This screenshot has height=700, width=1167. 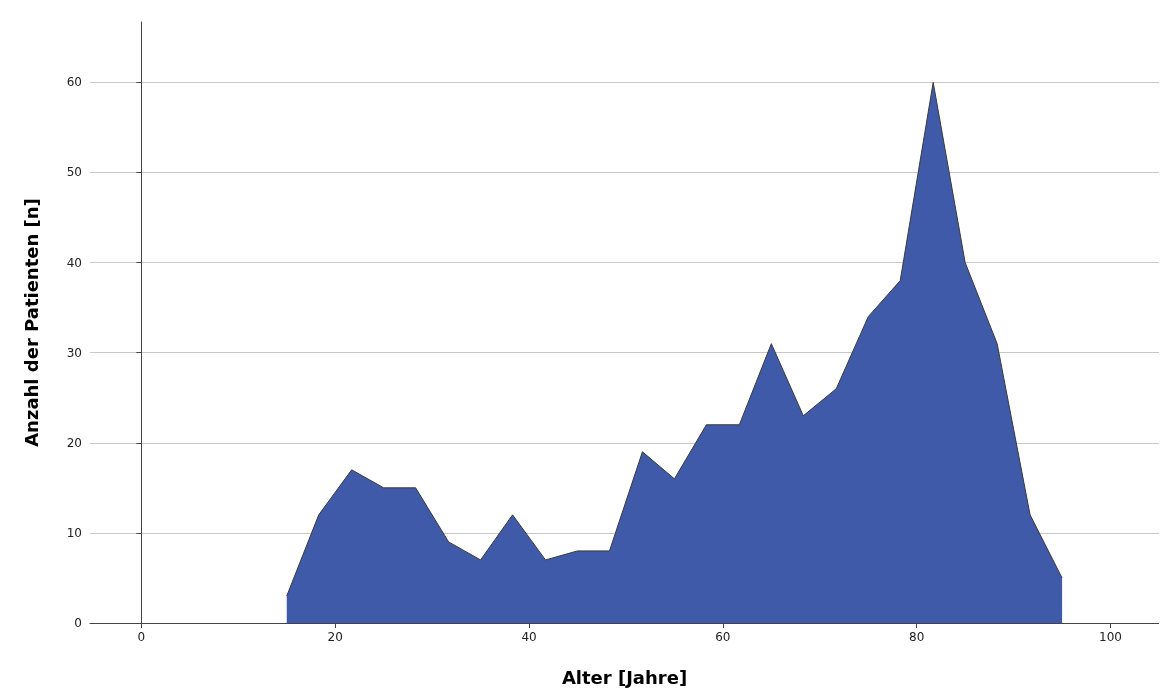 I want to click on x-tick-label: 100, so click(x=1110, y=637).